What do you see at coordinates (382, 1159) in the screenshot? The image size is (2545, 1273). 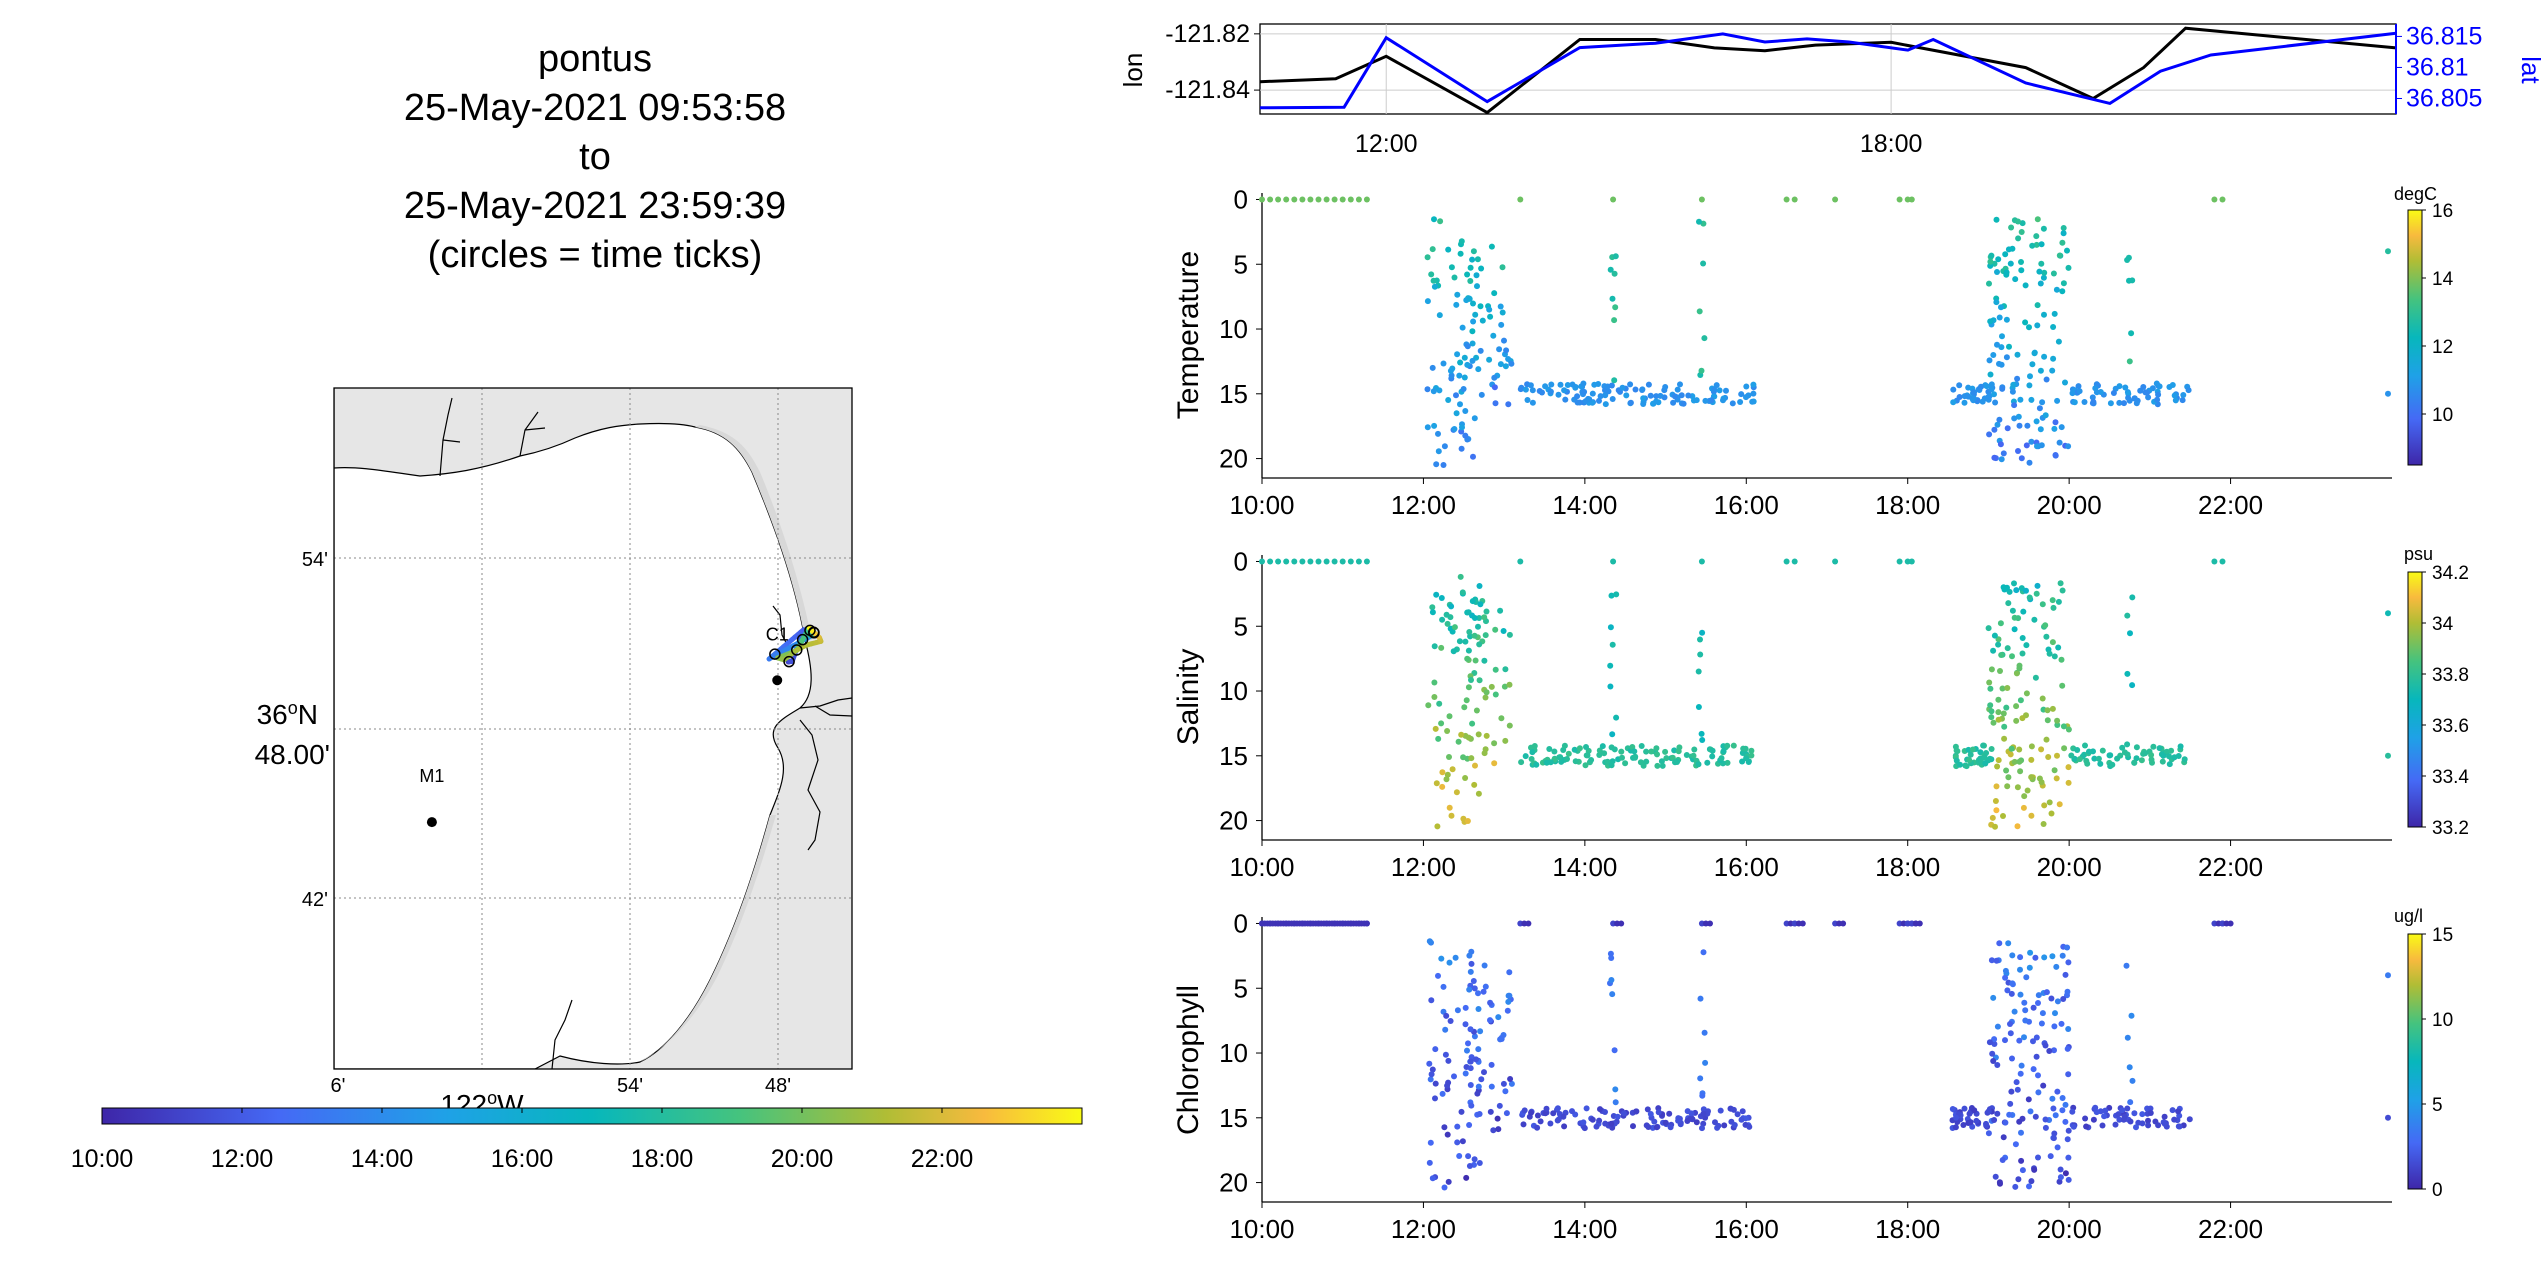 I see `time-colorbar-tick-label: 14:00` at bounding box center [382, 1159].